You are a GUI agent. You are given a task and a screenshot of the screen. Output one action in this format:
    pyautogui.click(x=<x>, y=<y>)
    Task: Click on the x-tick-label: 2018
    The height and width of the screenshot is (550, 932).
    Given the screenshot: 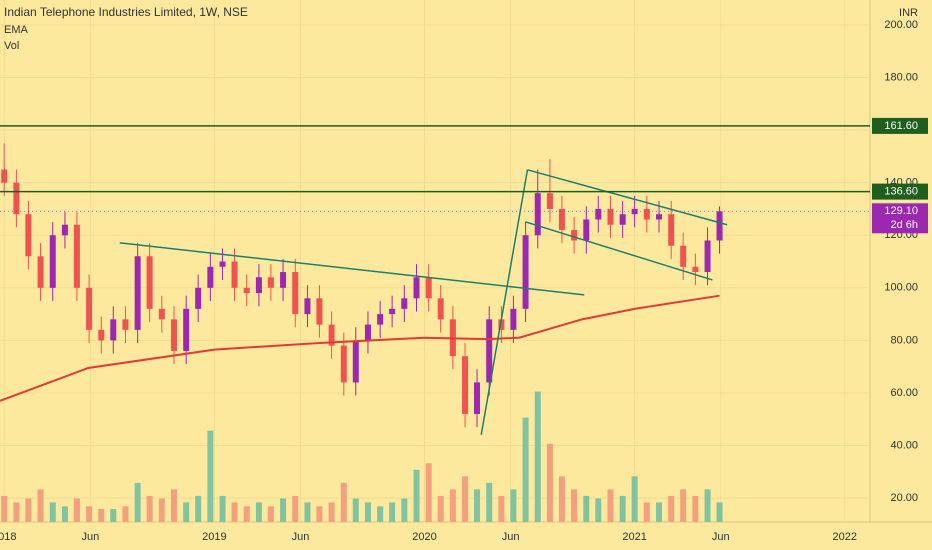 What is the action you would take?
    pyautogui.click(x=8, y=537)
    